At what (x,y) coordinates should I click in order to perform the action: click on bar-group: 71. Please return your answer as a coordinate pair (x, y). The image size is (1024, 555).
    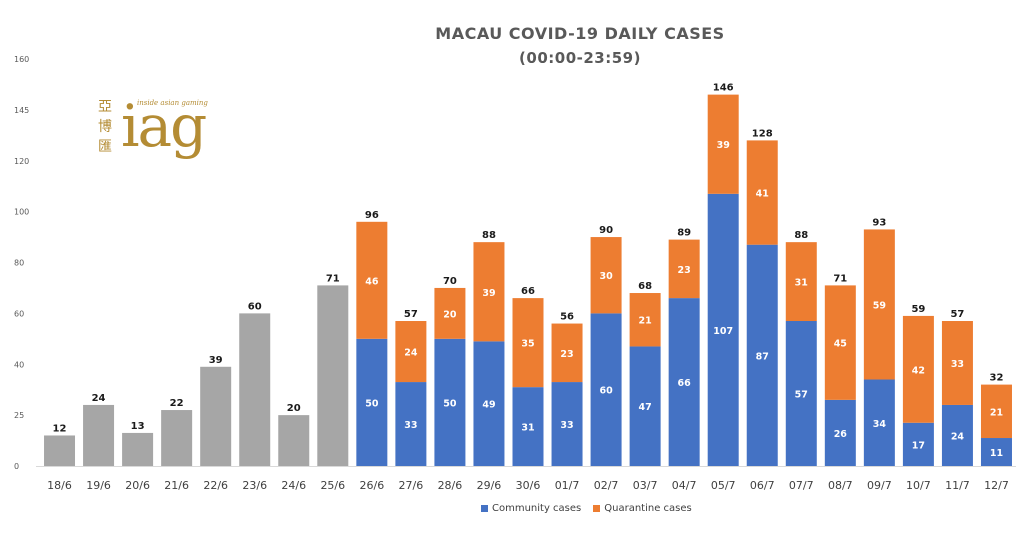
    Looking at the image, I should click on (333, 369).